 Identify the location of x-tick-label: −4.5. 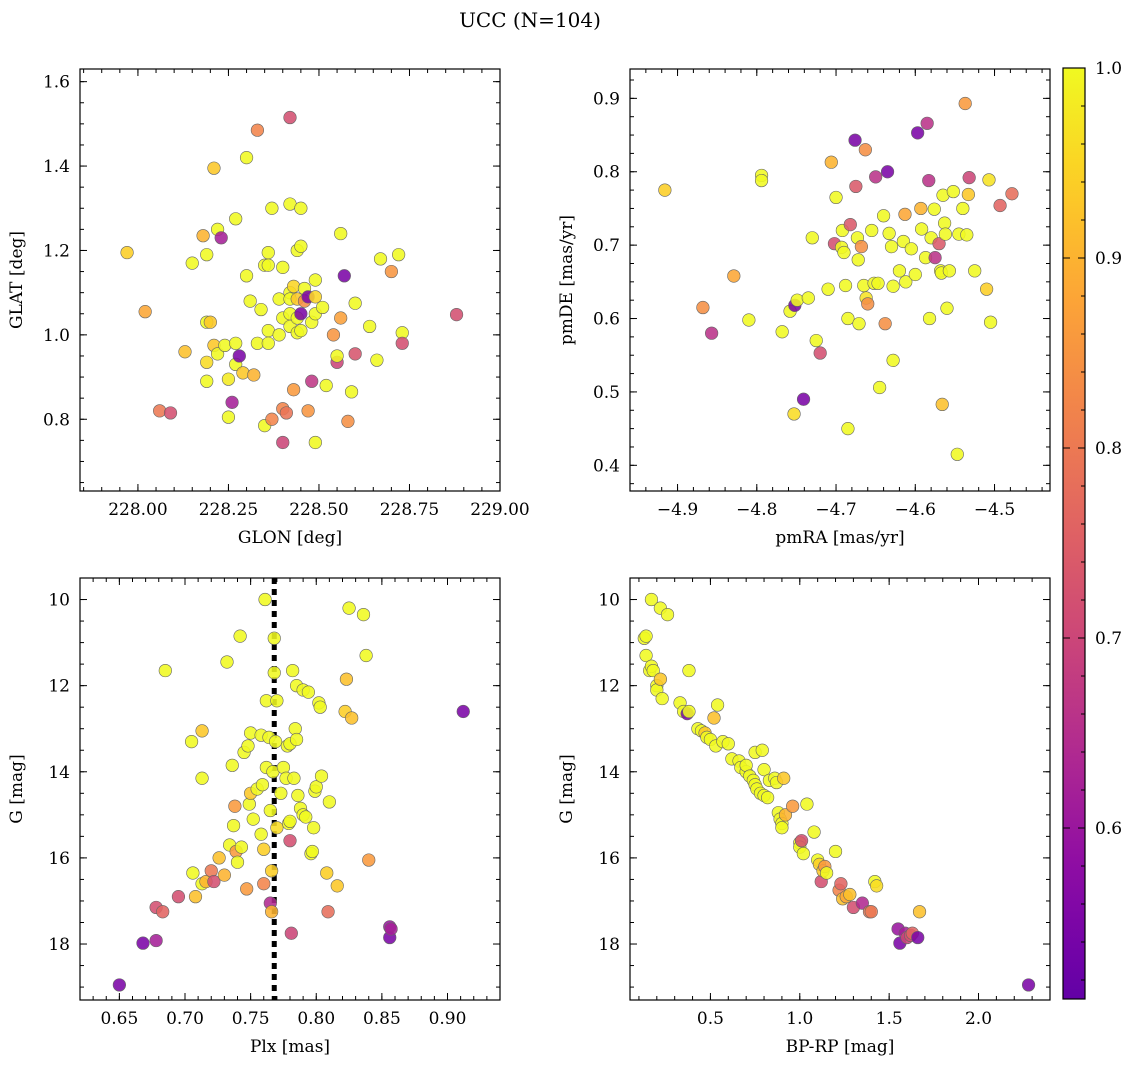
(994, 510).